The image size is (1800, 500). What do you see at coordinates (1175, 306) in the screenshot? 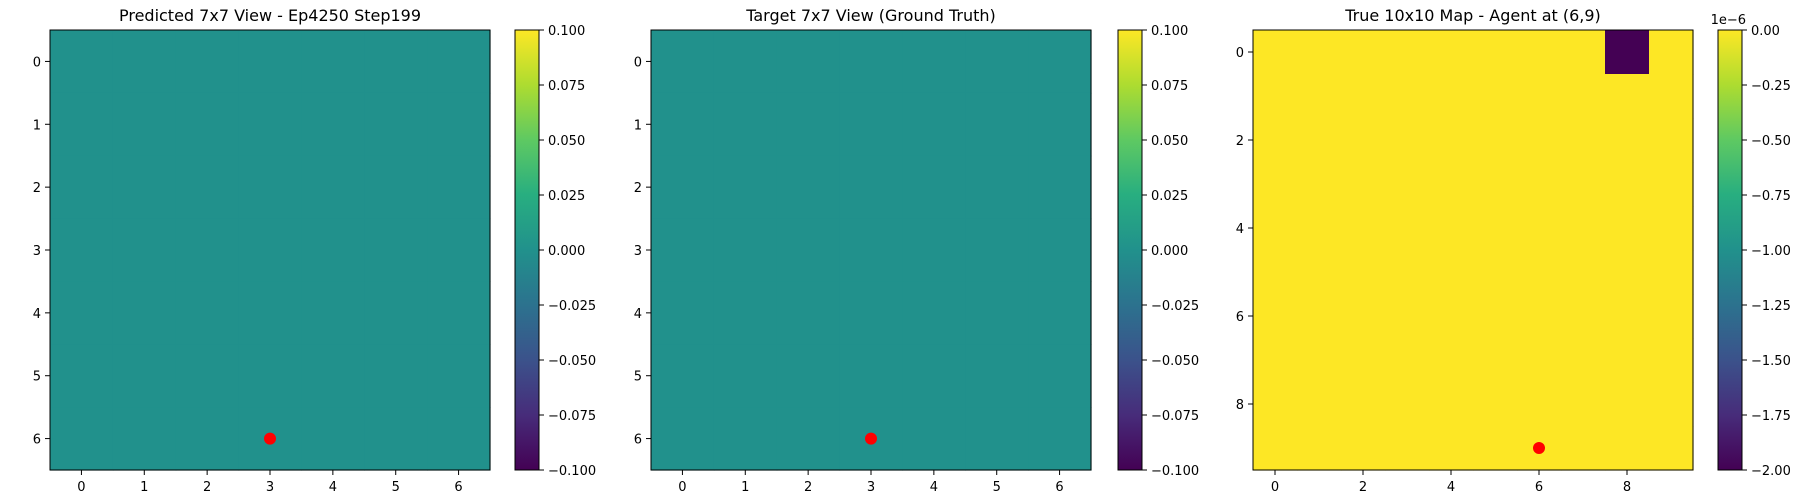
I see `colorbar-tick-label: −0.025` at bounding box center [1175, 306].